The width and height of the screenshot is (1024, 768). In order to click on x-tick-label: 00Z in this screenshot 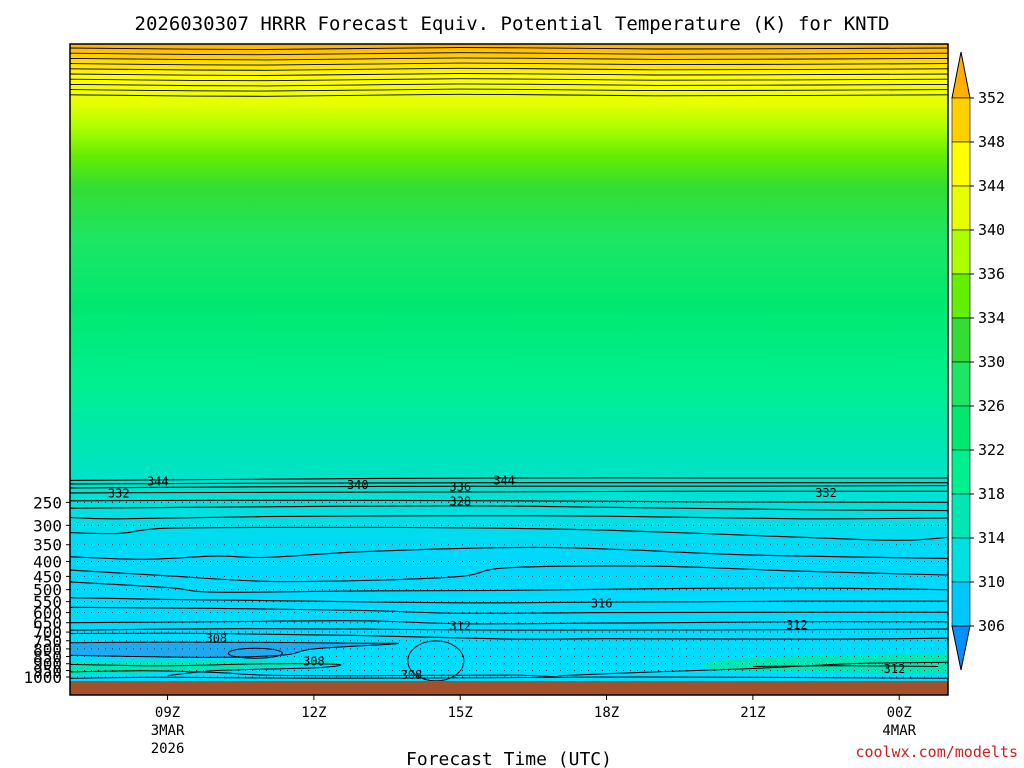, I will do `click(899, 713)`.